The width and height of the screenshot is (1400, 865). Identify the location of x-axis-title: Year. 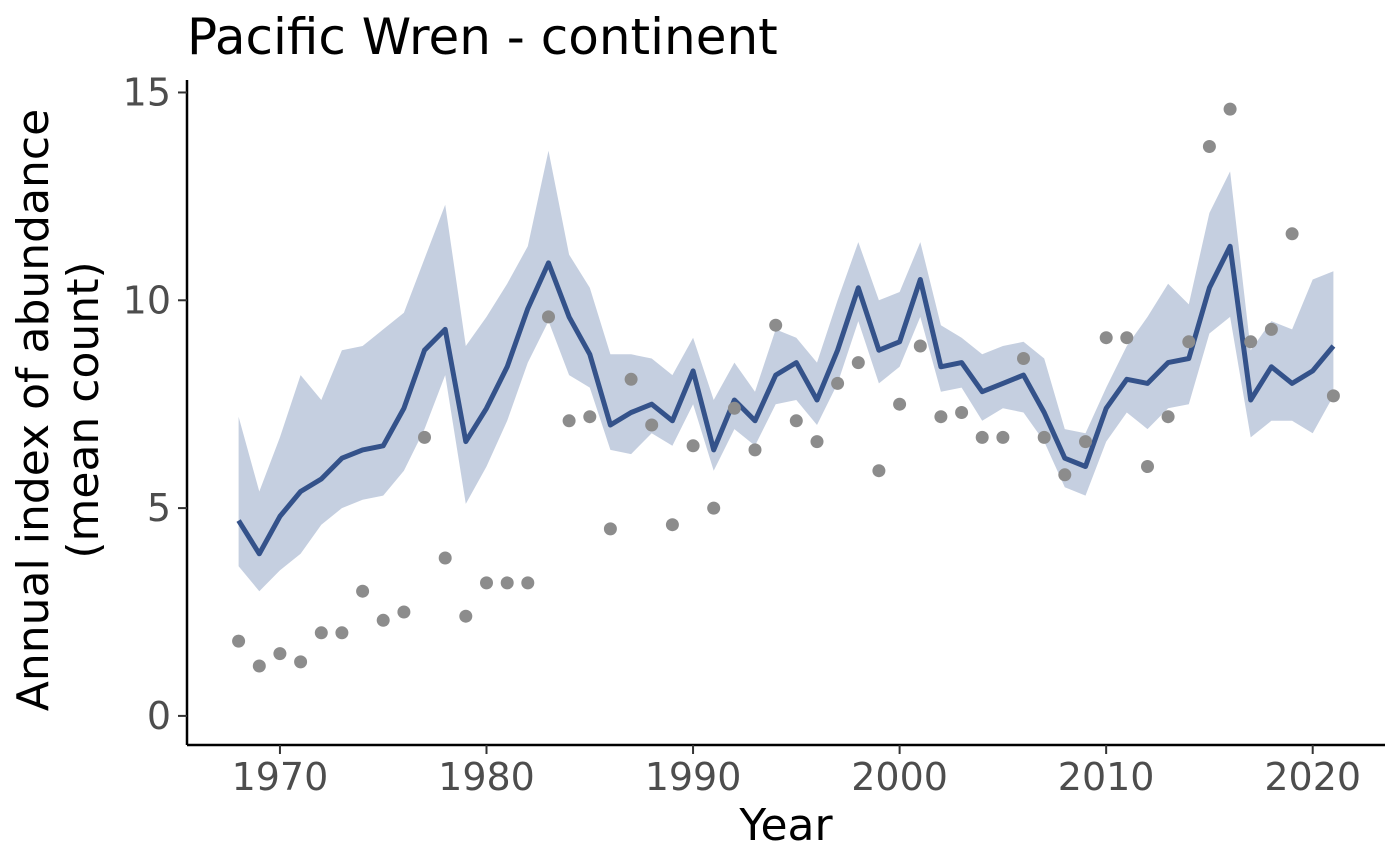
(785, 825).